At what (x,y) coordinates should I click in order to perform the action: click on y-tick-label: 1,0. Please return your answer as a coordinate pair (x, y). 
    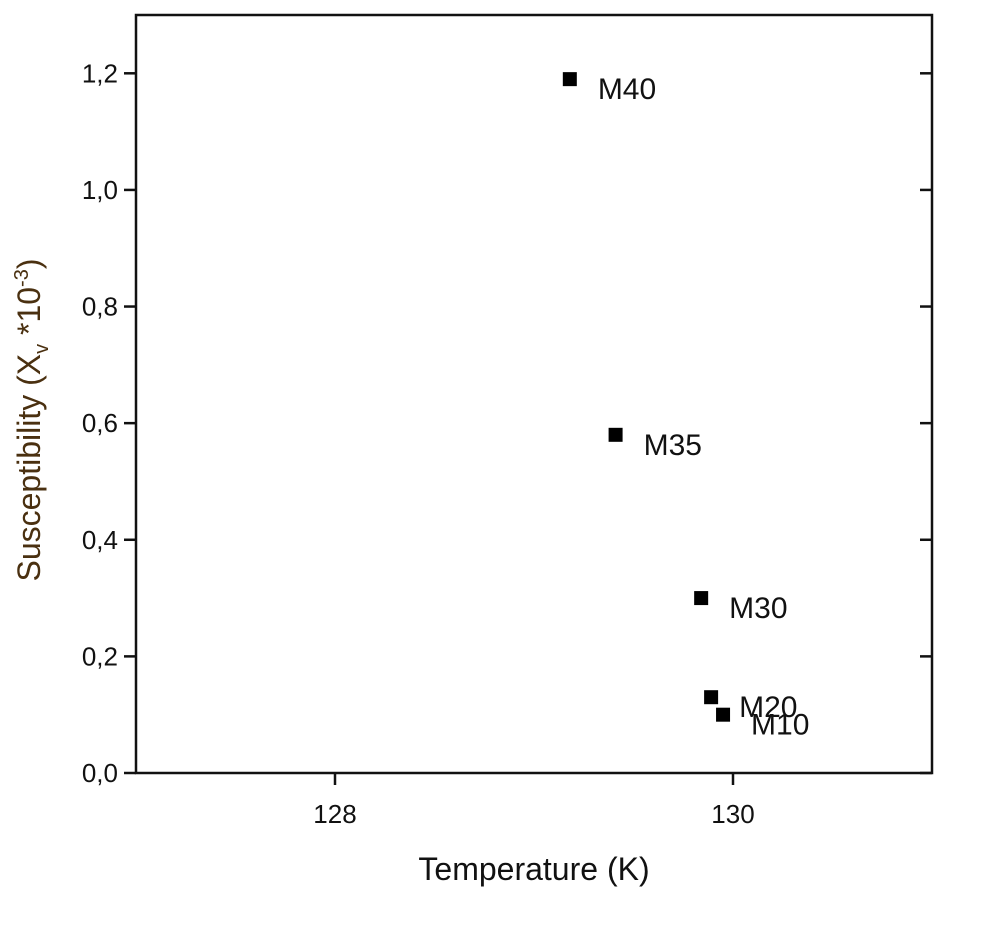
    Looking at the image, I should click on (100, 190).